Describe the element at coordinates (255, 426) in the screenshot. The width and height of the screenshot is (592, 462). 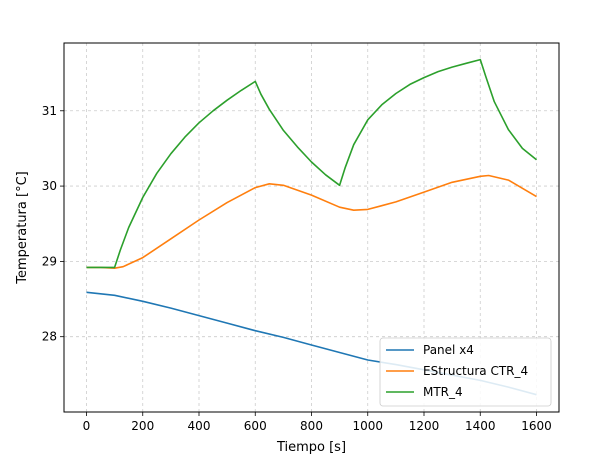
I see `x-tick-label: 600` at that location.